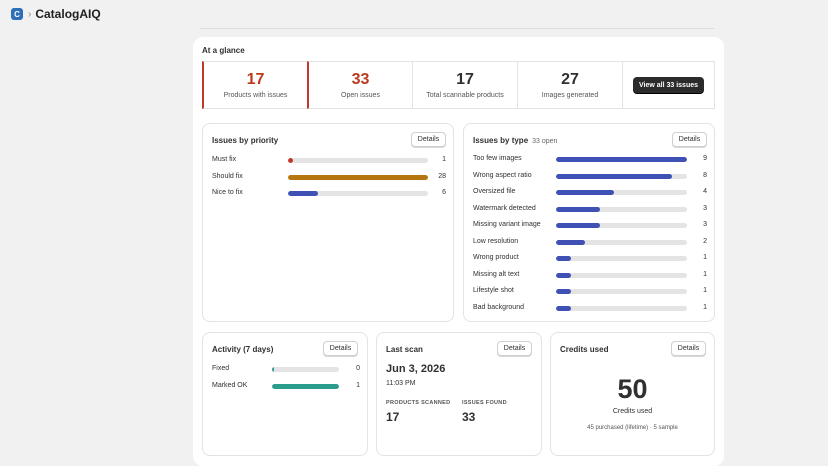 This screenshot has width=828, height=466. What do you see at coordinates (442, 176) in the screenshot?
I see `priority-count: 28` at bounding box center [442, 176].